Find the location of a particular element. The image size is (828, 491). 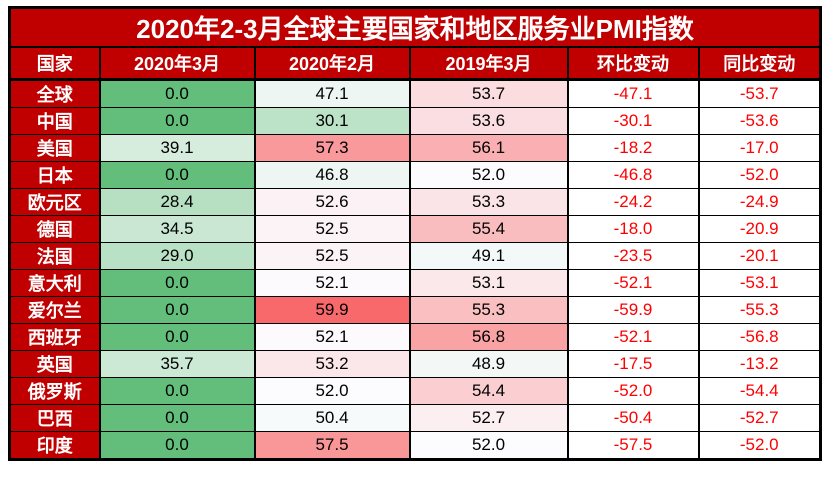

pmi-value-cell: 49.1 is located at coordinates (488, 256).